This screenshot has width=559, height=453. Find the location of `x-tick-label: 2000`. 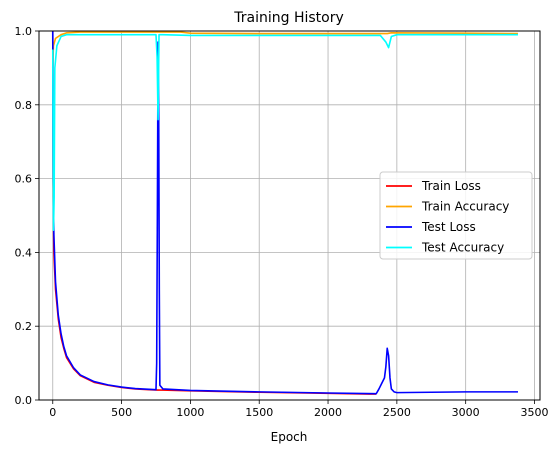

x-tick-label: 2000 is located at coordinates (328, 412).